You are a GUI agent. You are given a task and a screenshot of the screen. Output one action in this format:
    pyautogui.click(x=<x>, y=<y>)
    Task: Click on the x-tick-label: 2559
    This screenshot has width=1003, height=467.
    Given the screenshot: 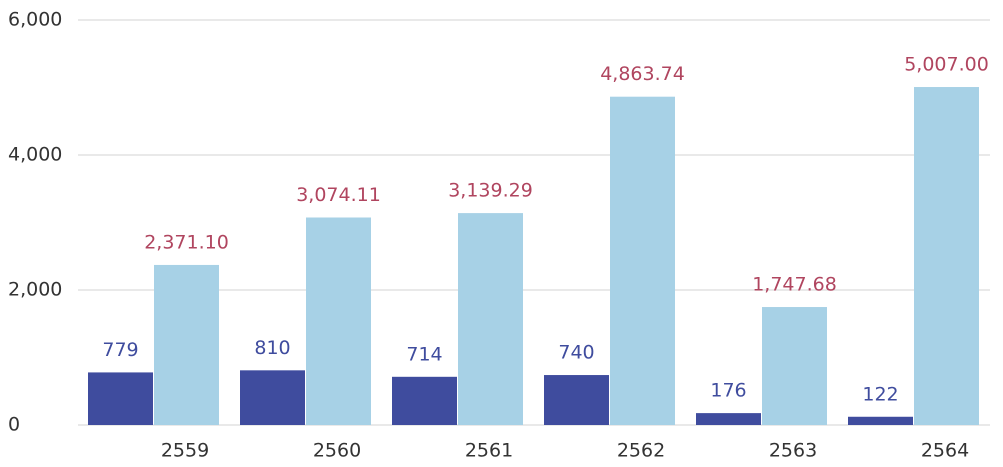 What is the action you would take?
    pyautogui.click(x=185, y=451)
    